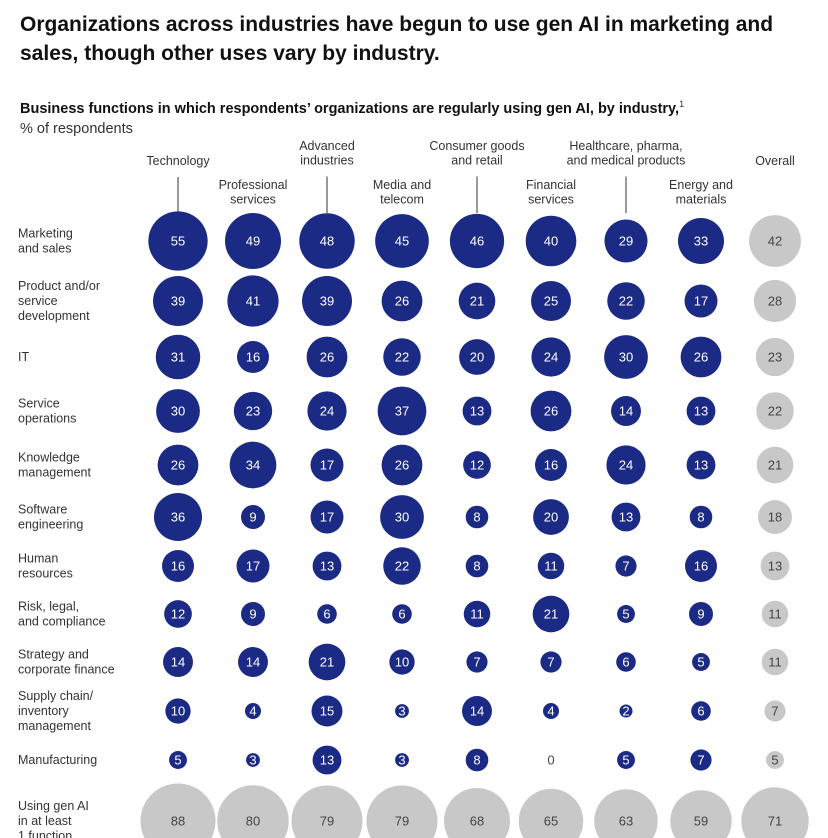  Describe the element at coordinates (551, 301) in the screenshot. I see `bubble: 25` at that location.